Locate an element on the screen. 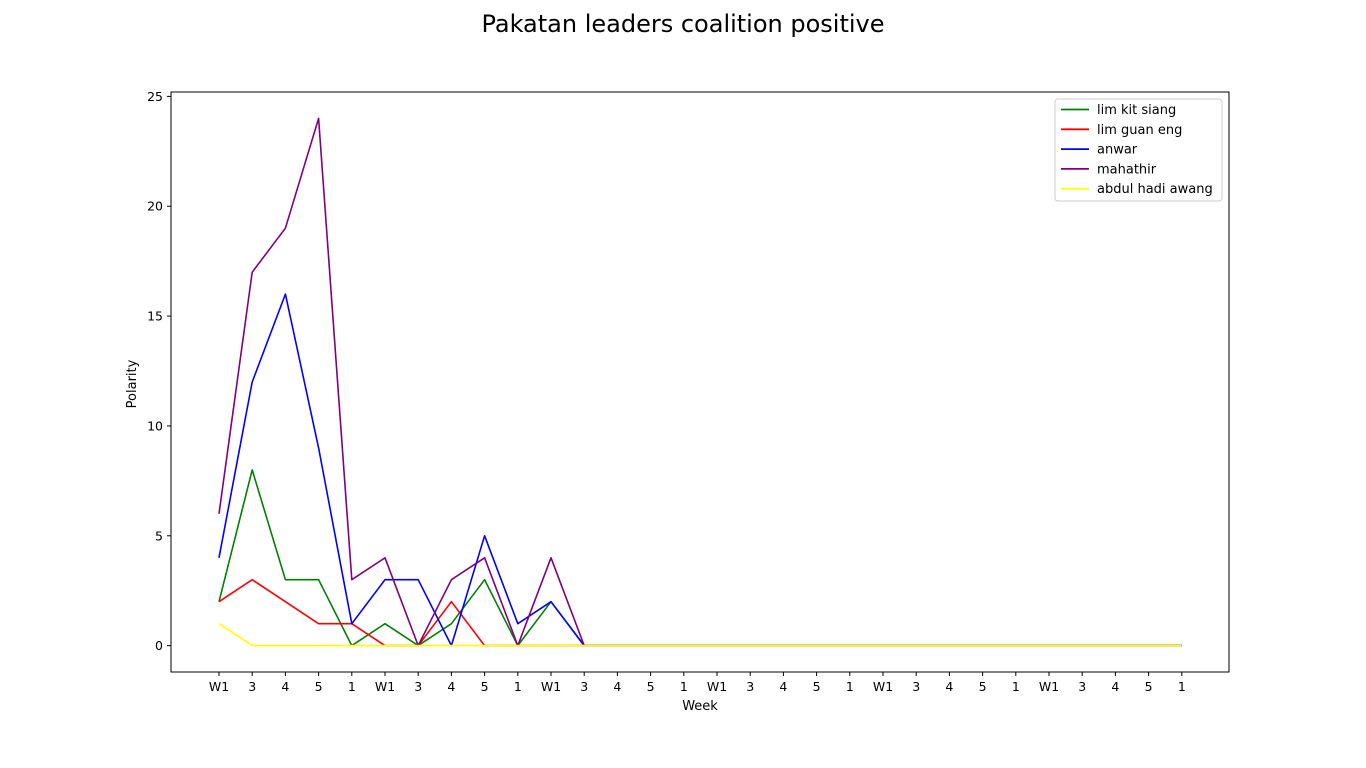 The height and width of the screenshot is (768, 1366). legend-label: anwar is located at coordinates (1117, 150).